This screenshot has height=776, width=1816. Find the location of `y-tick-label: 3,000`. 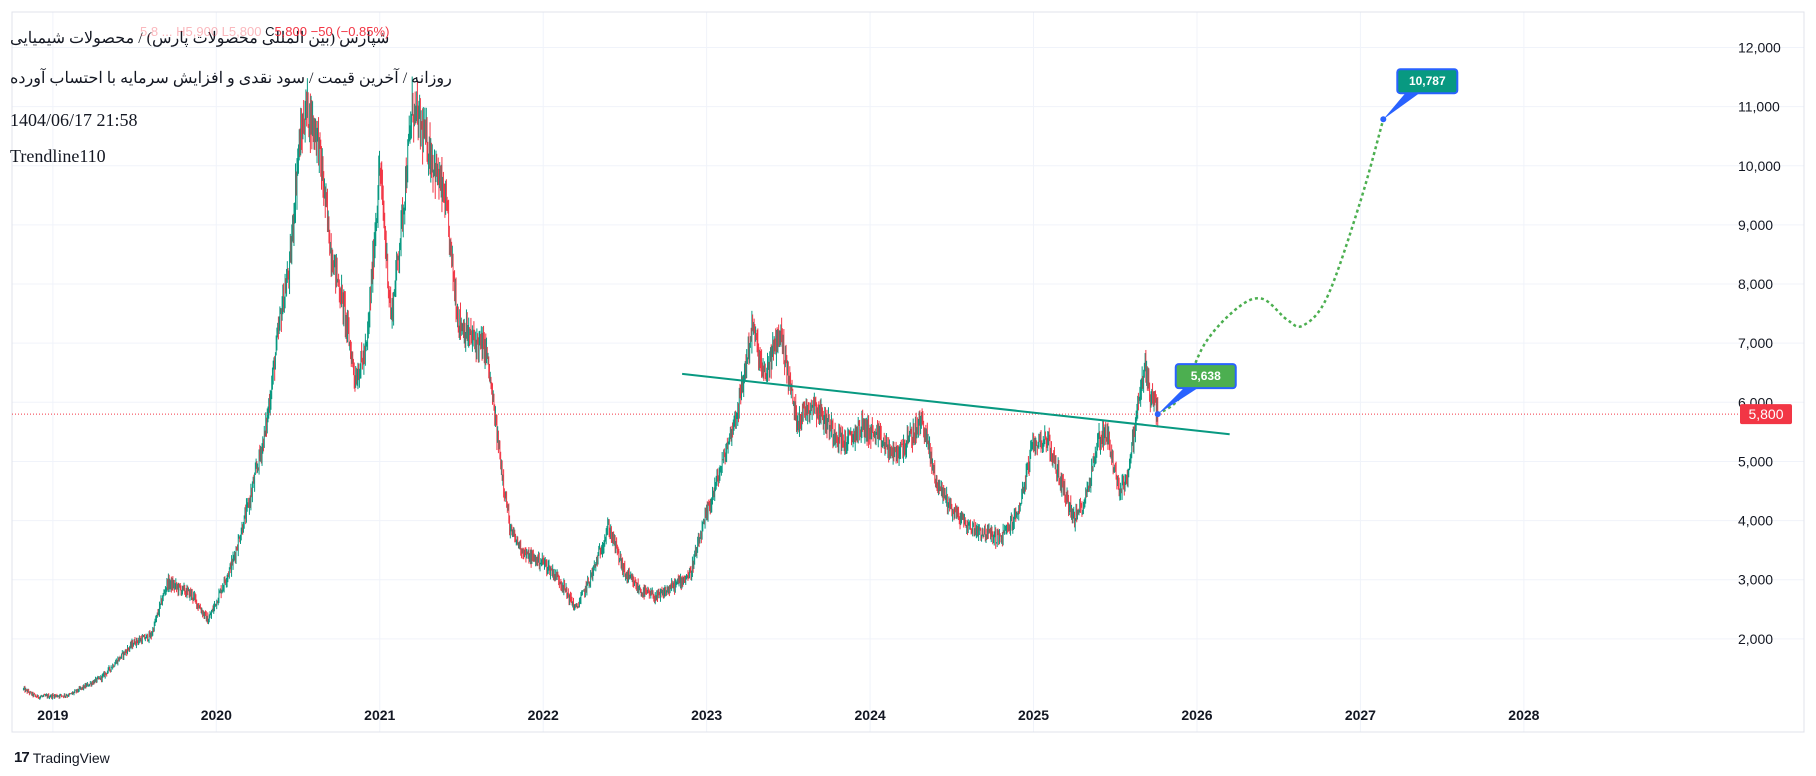

y-tick-label: 3,000 is located at coordinates (1755, 580).